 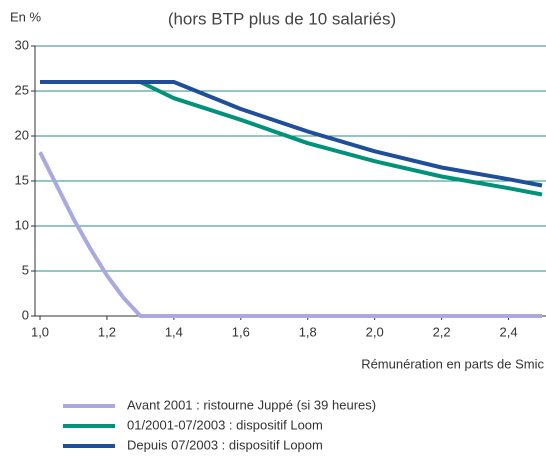 I want to click on y-tick-label: 20, so click(x=22, y=134).